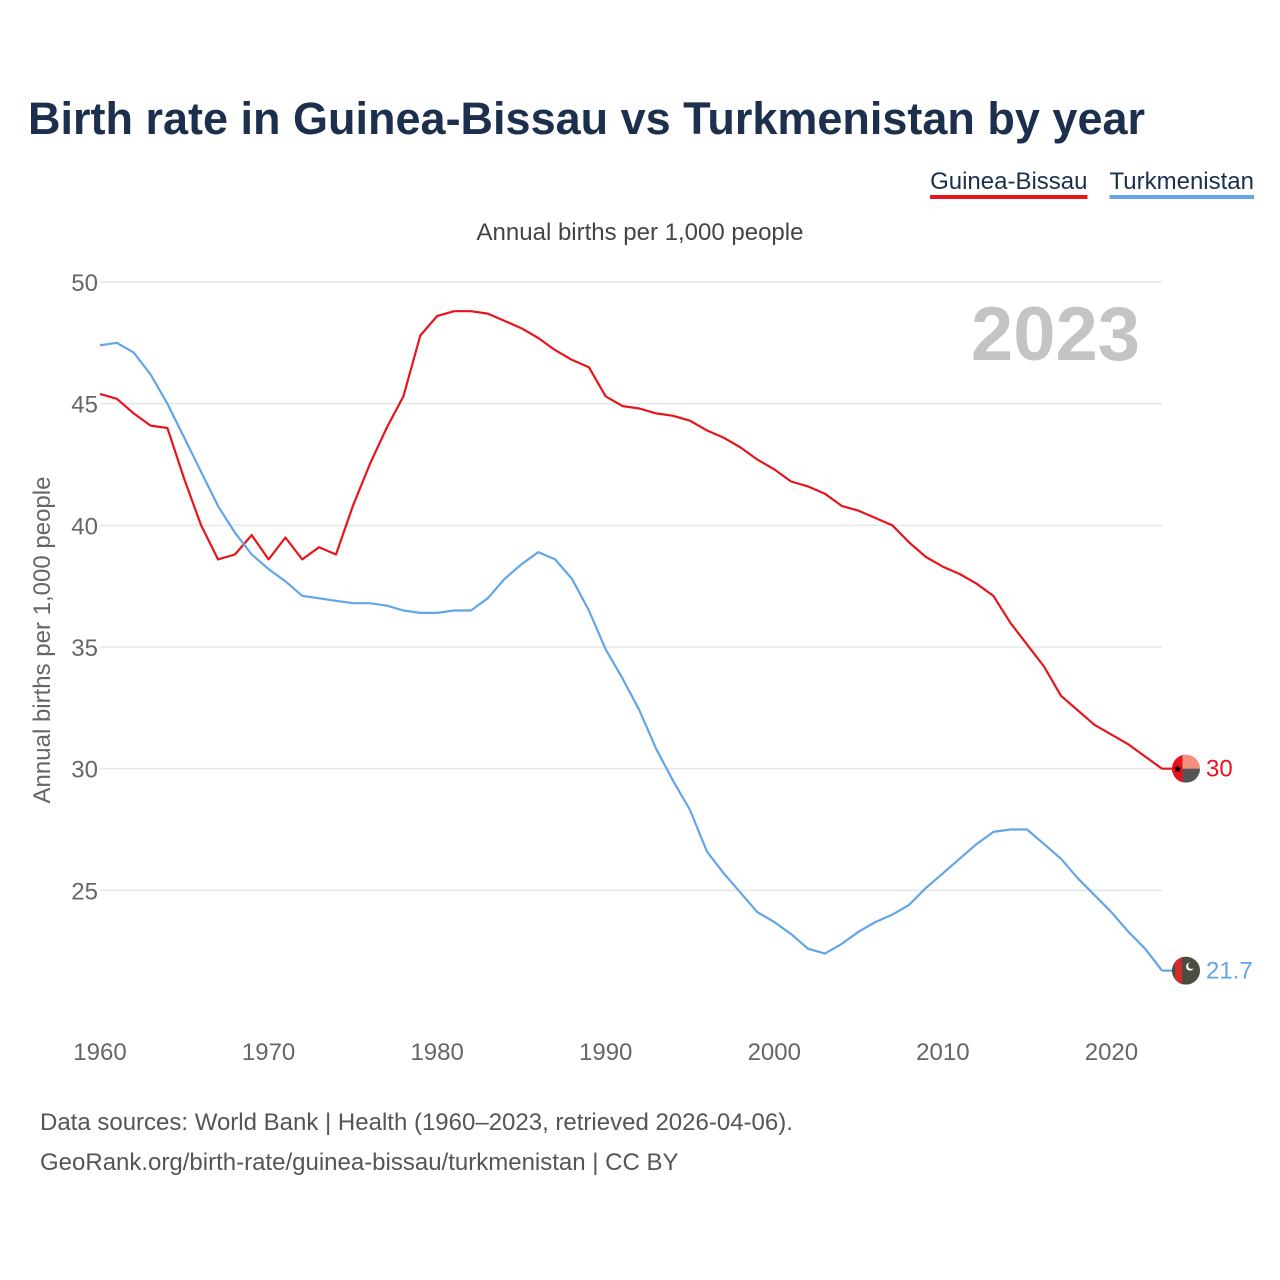 Image resolution: width=1280 pixels, height=1280 pixels. What do you see at coordinates (942, 1052) in the screenshot?
I see `x-tick-label: 2010` at bounding box center [942, 1052].